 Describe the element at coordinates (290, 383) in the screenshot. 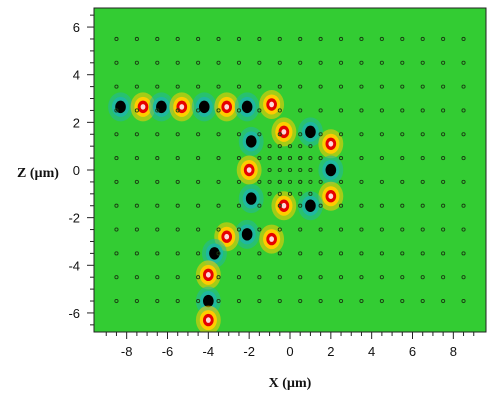

I see `x-axis-title: X (µm)` at that location.